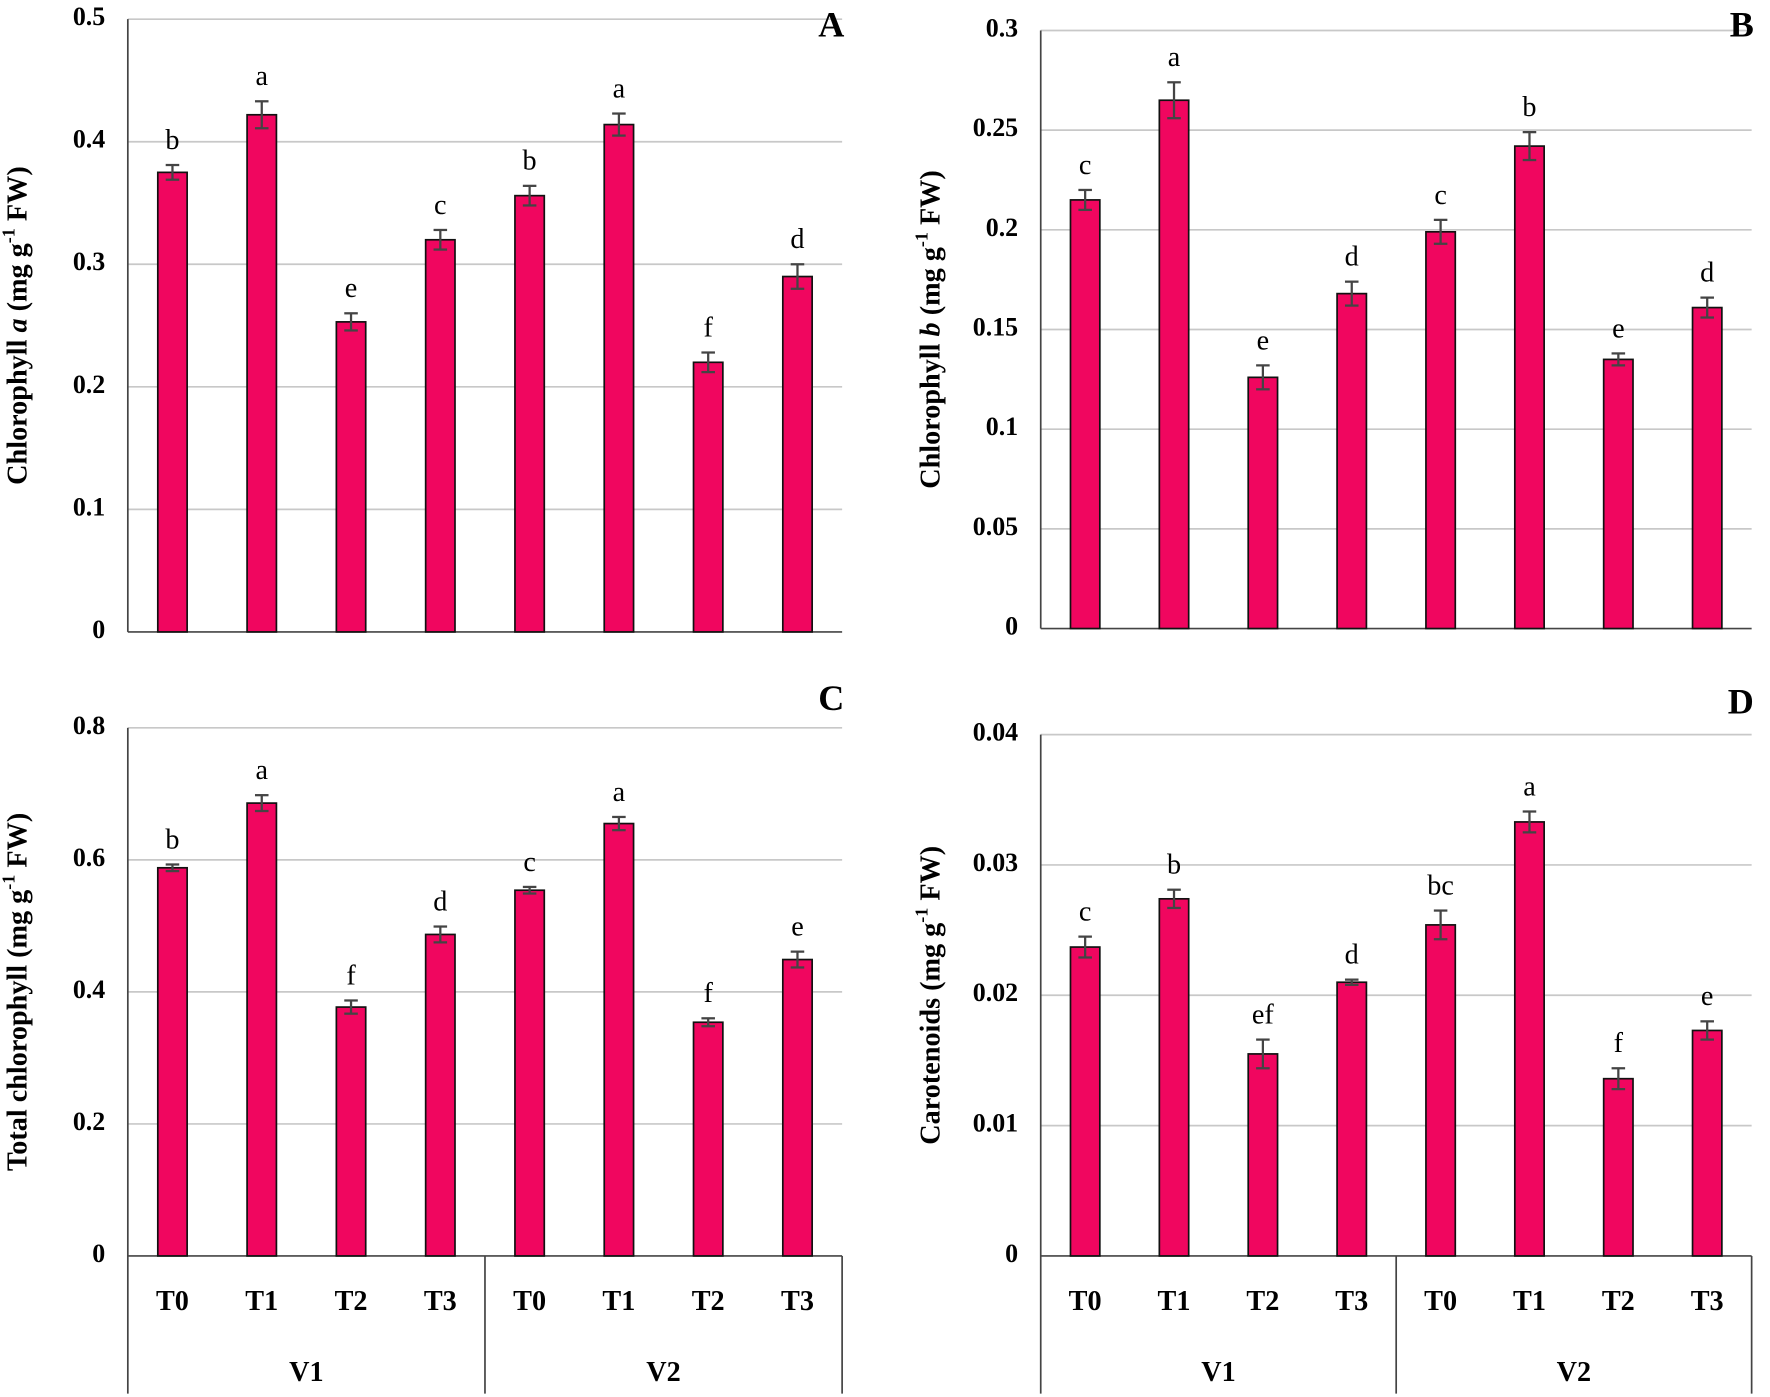 This screenshot has height=1397, width=1770. Describe the element at coordinates (1002, 27) in the screenshot. I see `y-tick-label: 0.3` at that location.